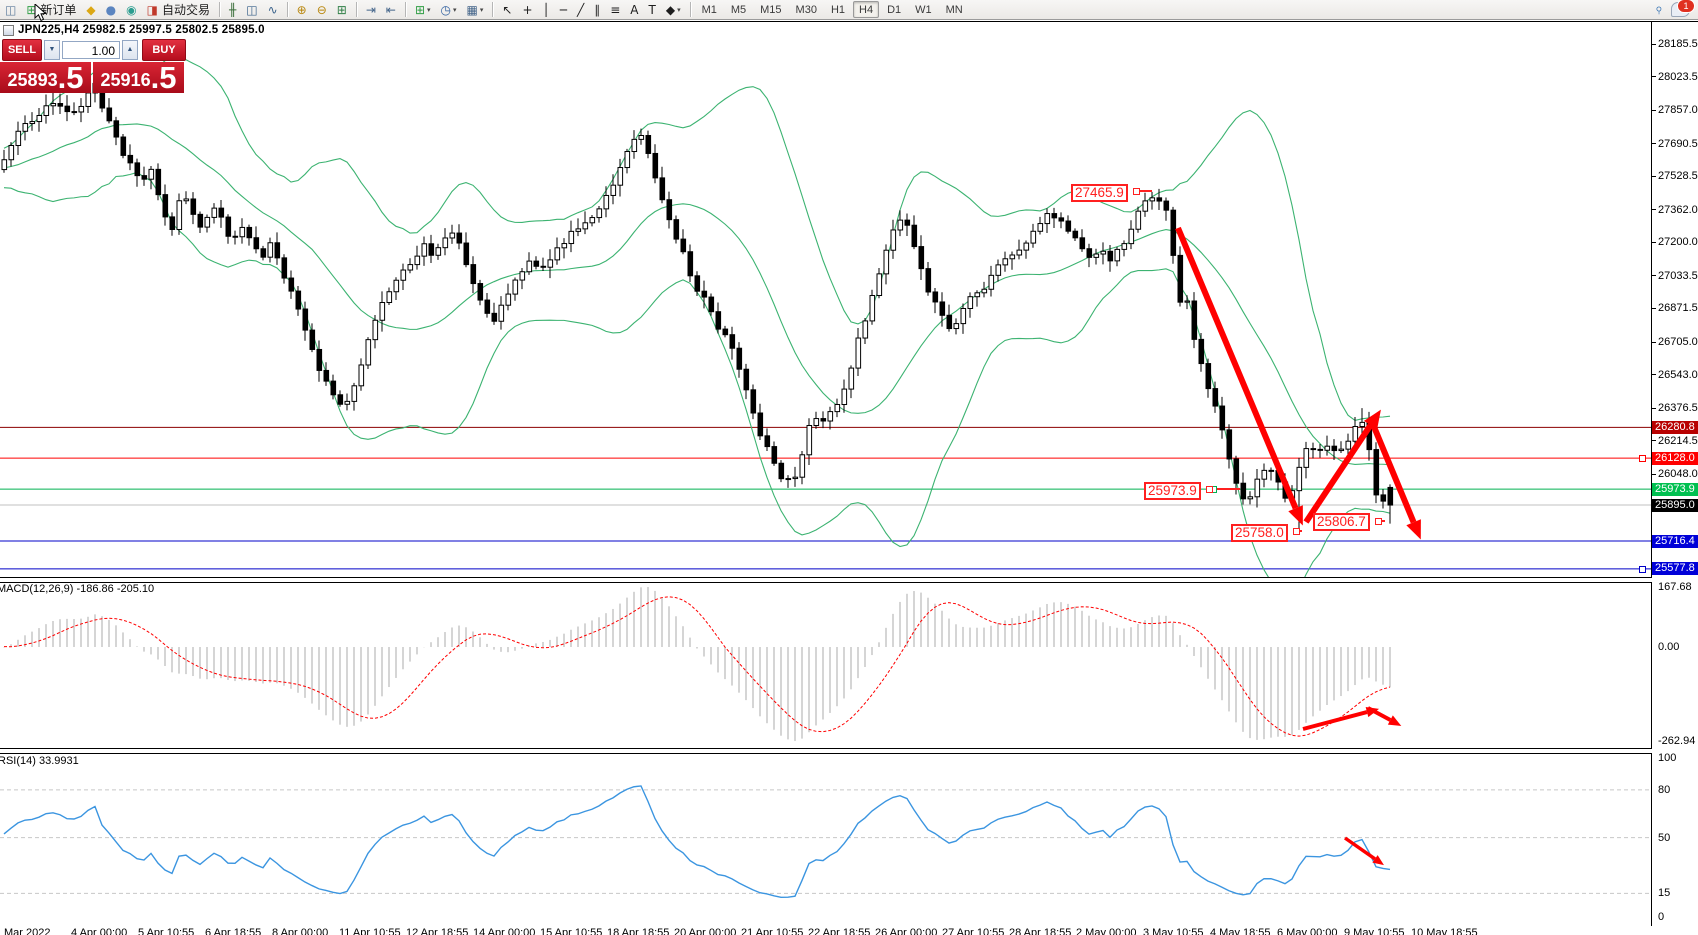 This screenshot has width=1698, height=935. Describe the element at coordinates (178, 9) in the screenshot. I see `auto-trading-button: ◨ 自动交易` at that location.